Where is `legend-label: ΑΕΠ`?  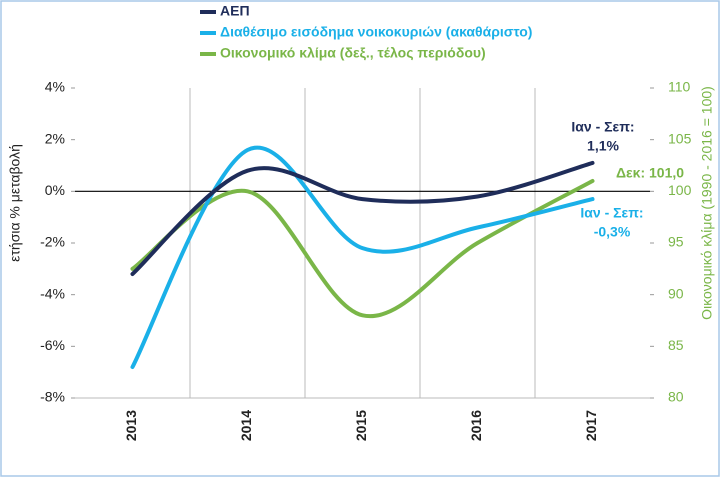 legend-label: ΑΕΠ is located at coordinates (235, 11).